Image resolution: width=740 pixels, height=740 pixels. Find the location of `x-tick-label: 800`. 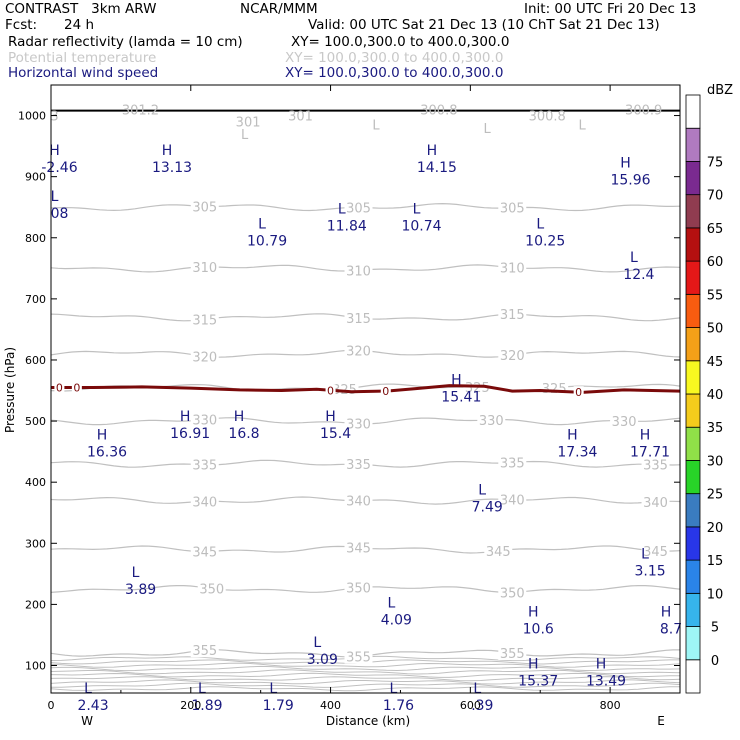

x-tick-label: 800 is located at coordinates (610, 705).